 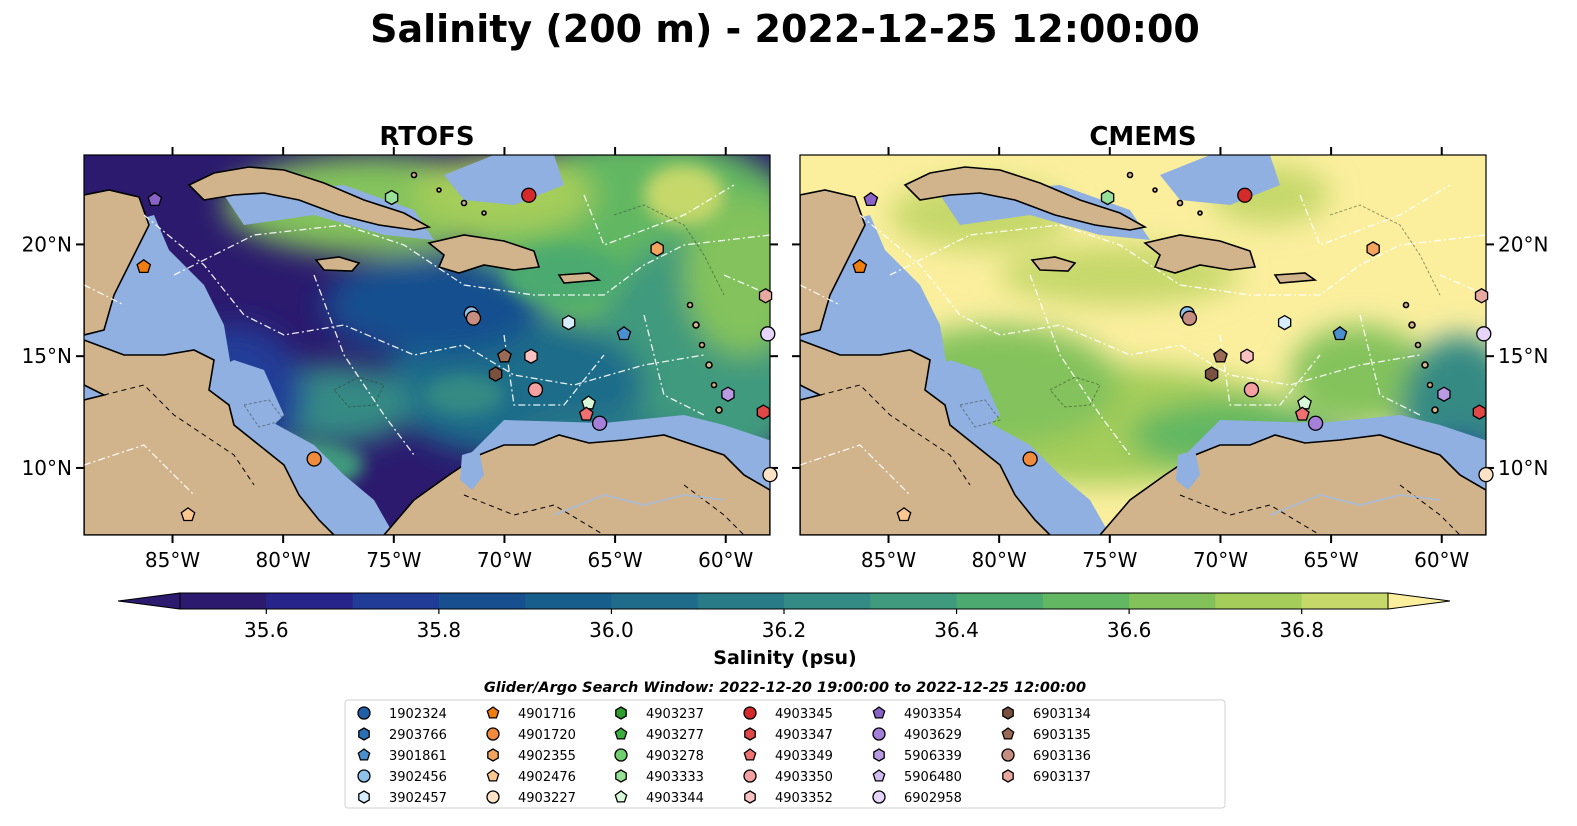 I want to click on legend-entry: 4901720, so click(x=531, y=735).